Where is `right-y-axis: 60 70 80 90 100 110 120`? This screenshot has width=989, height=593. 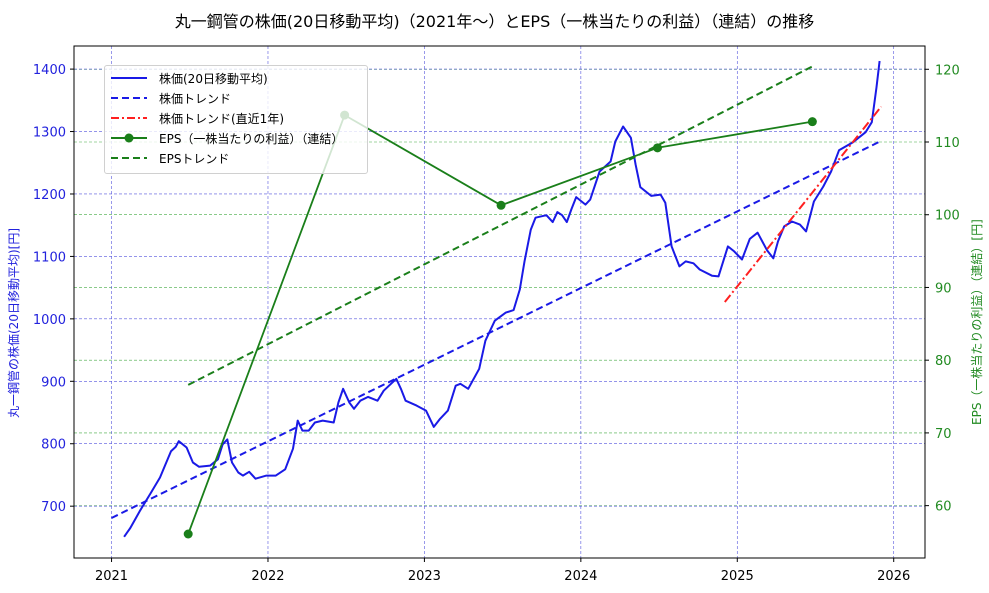
right-y-axis: 60 70 80 90 100 110 120 is located at coordinates (942, 289).